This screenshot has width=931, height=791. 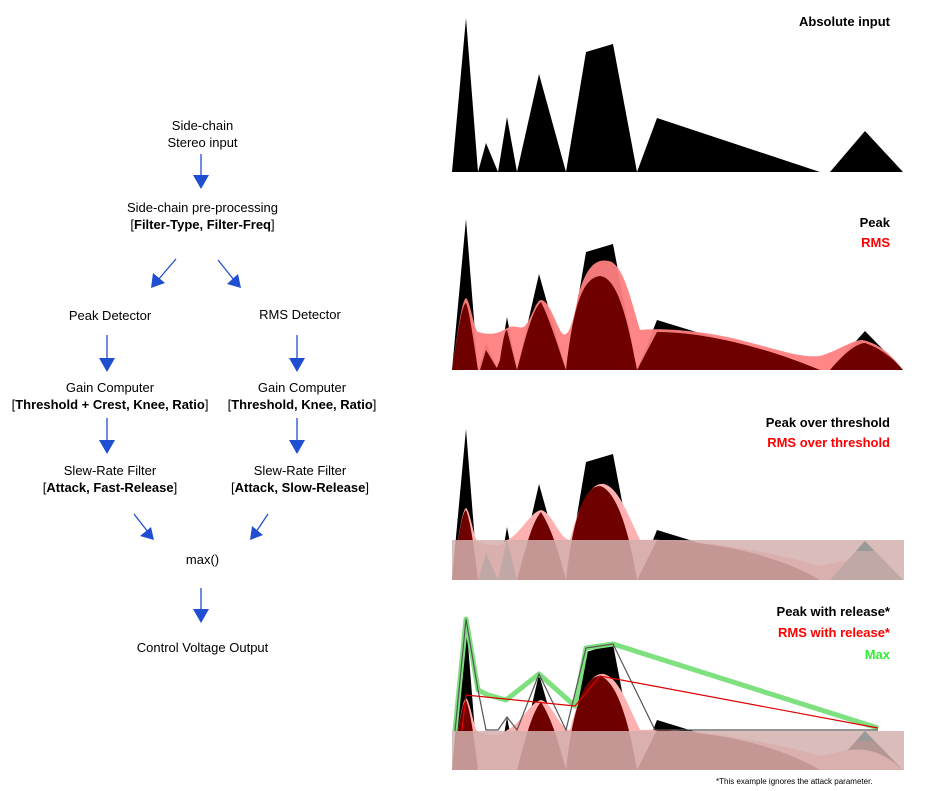 What do you see at coordinates (670, 703) in the screenshot?
I see `rms-release-line` at bounding box center [670, 703].